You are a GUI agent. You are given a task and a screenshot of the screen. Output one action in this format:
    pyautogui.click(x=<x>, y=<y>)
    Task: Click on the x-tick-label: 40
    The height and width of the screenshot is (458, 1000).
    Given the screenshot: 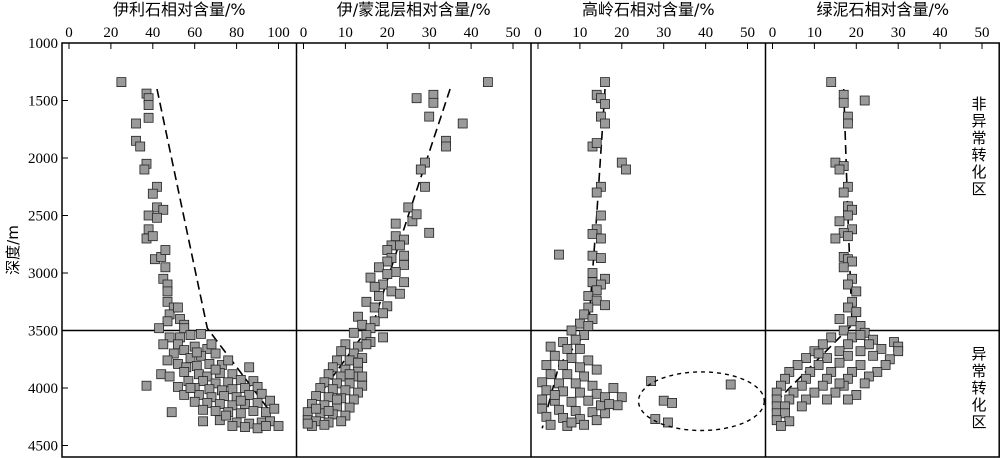 What is the action you would take?
    pyautogui.click(x=152, y=33)
    